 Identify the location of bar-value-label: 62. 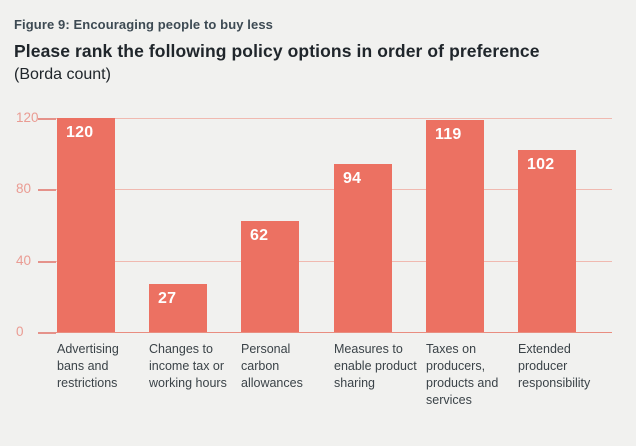
(259, 235).